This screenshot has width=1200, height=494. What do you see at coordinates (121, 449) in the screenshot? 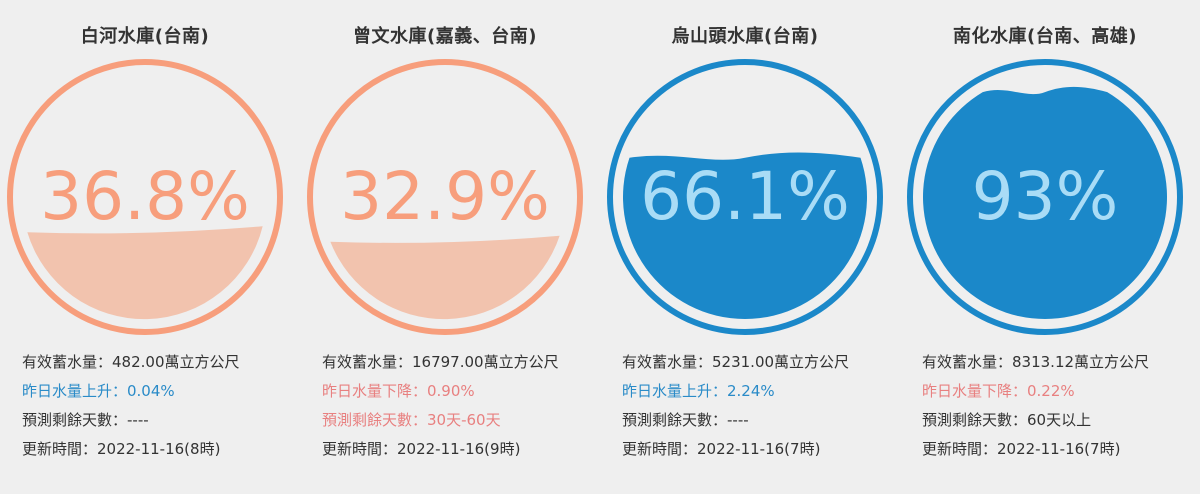
I see `updated-text: 更新時間：2022-11-16(8時)` at bounding box center [121, 449].